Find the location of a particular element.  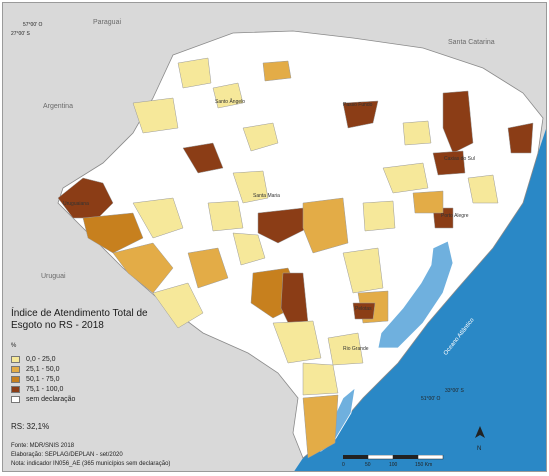

place-rio-grande: Rio Grande is located at coordinates (356, 349).